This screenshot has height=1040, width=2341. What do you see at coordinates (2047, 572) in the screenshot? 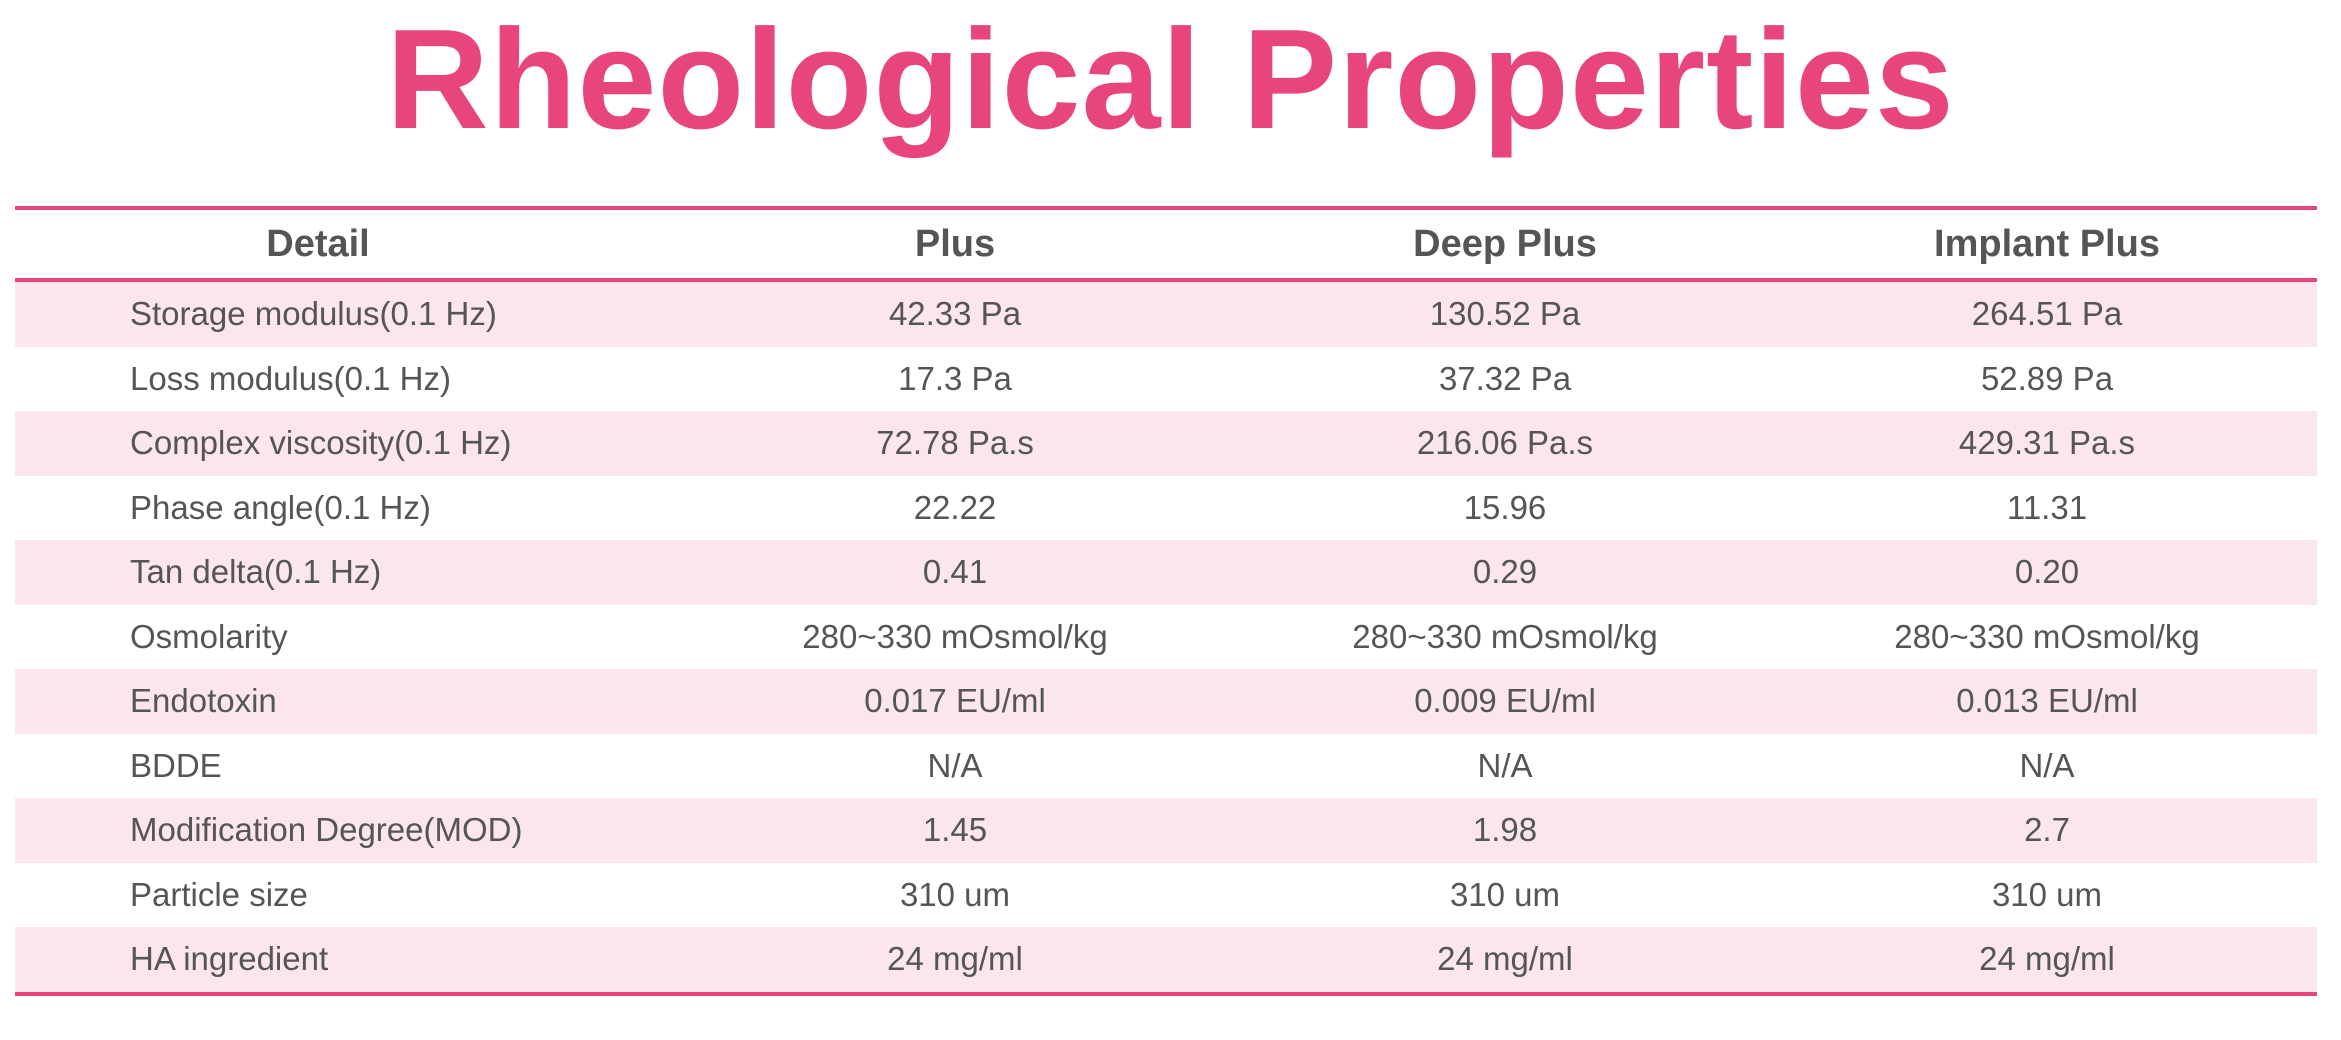
I see `cell: 0.20` at bounding box center [2047, 572].